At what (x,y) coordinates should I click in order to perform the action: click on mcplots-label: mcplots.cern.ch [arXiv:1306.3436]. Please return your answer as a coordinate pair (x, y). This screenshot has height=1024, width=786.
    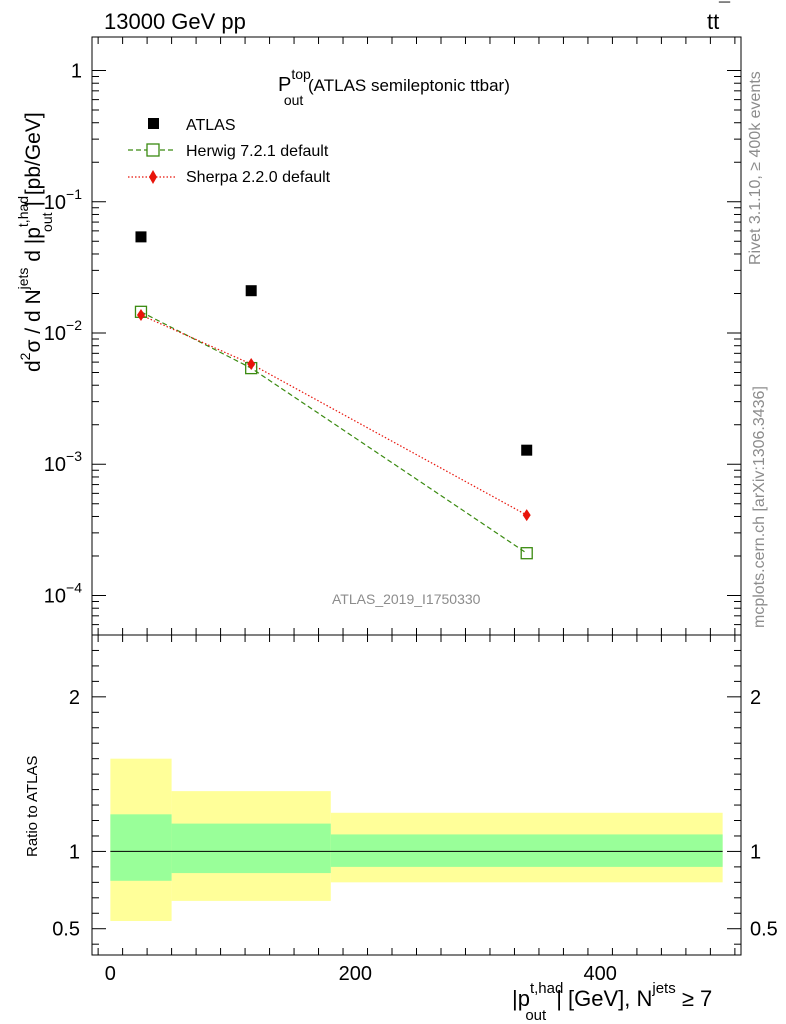
    Looking at the image, I should click on (759, 507).